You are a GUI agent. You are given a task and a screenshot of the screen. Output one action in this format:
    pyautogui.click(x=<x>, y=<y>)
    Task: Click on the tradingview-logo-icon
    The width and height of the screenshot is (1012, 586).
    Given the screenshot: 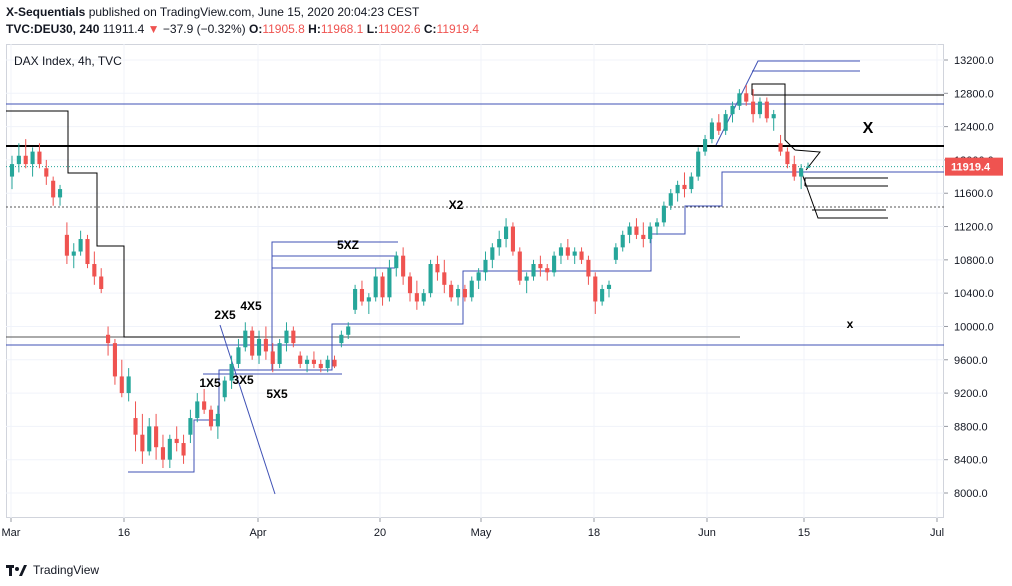 What is the action you would take?
    pyautogui.click(x=16, y=570)
    